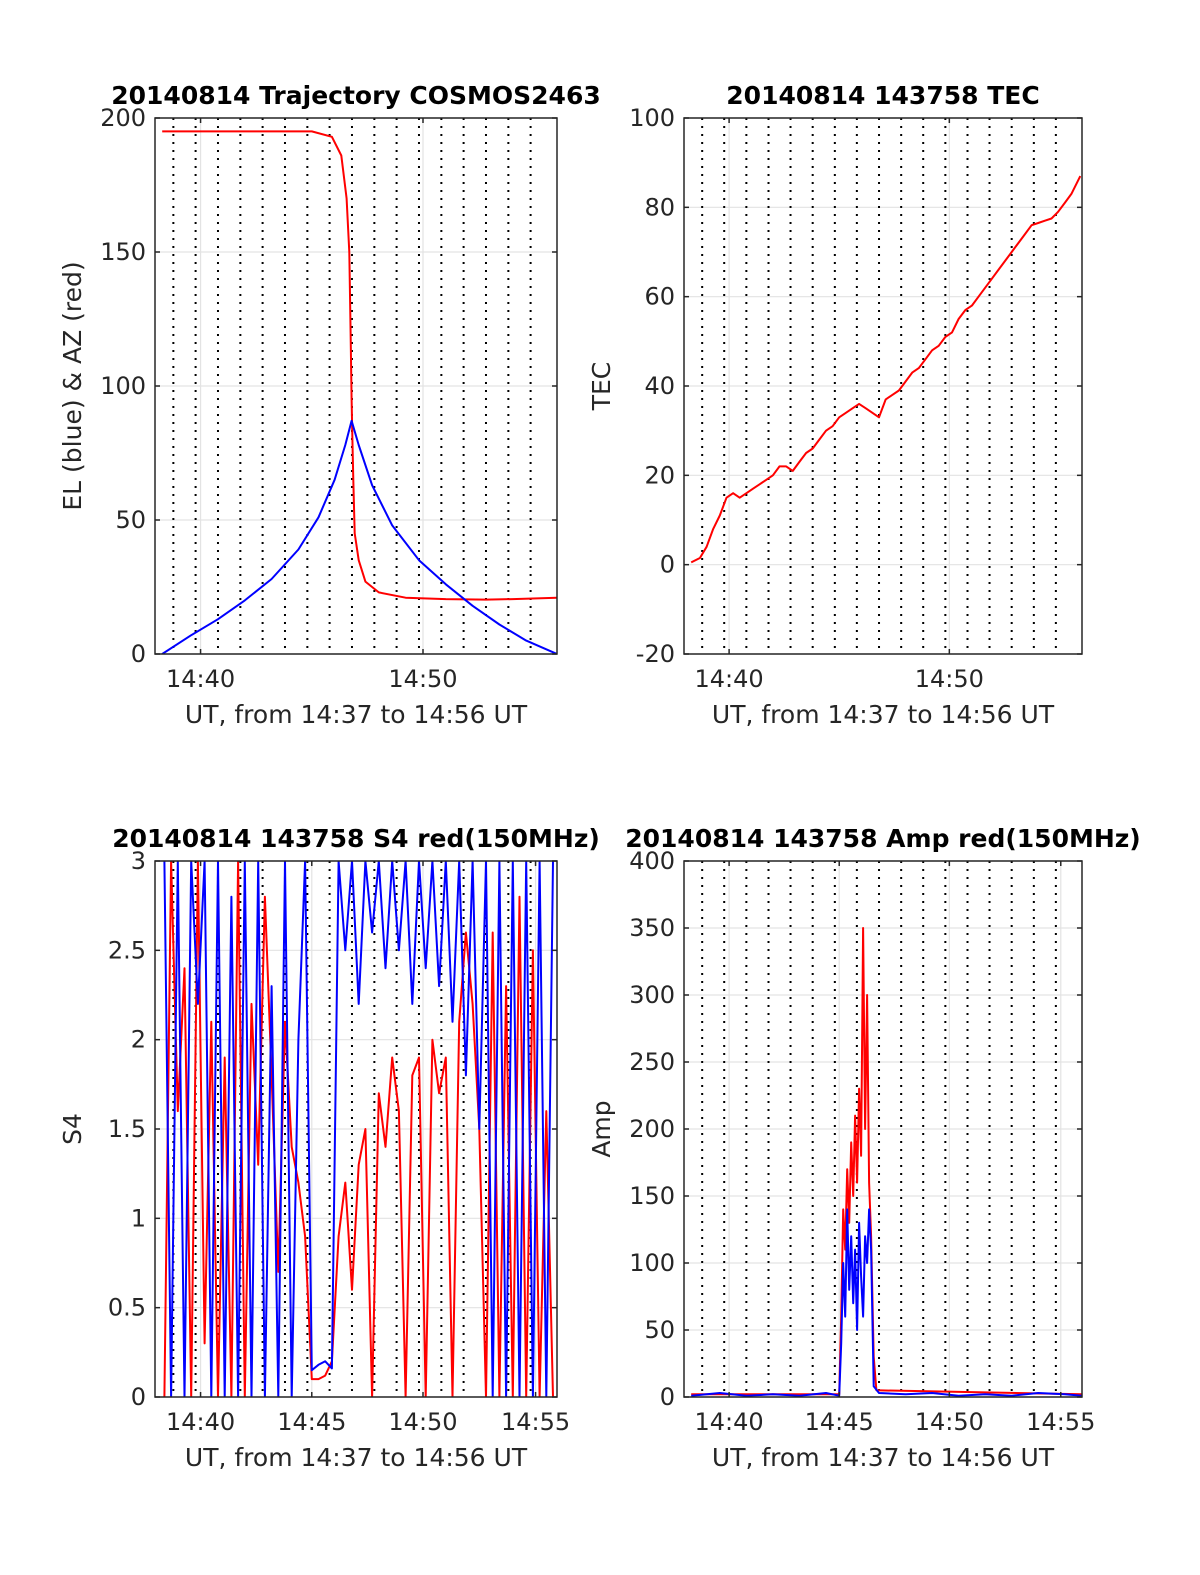 The width and height of the screenshot is (1200, 1575). I want to click on y-tick-label: -20, so click(655, 654).